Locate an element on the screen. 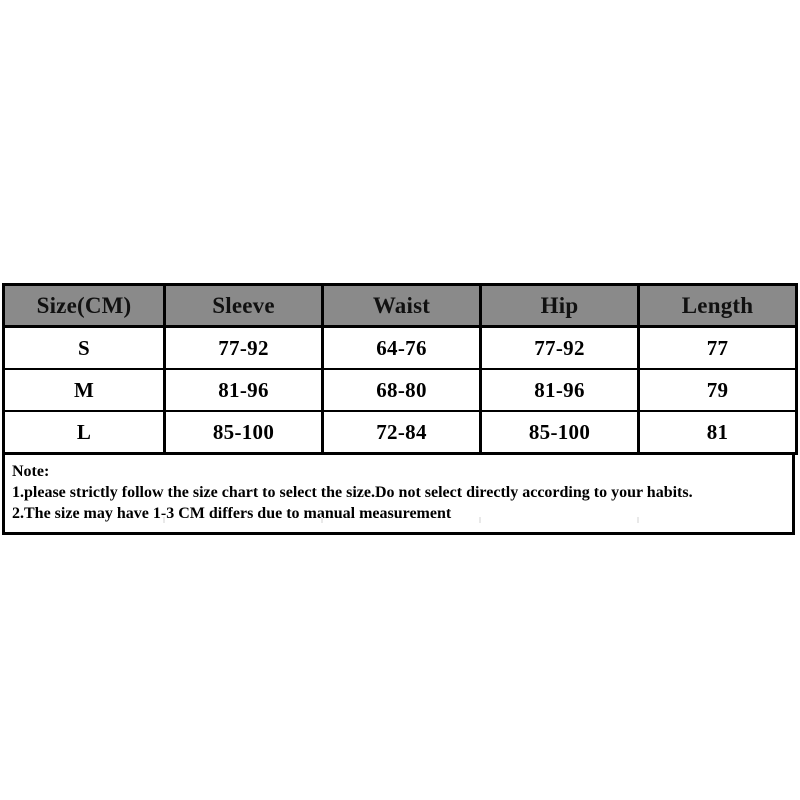  cell-length: 81 is located at coordinates (717, 433).